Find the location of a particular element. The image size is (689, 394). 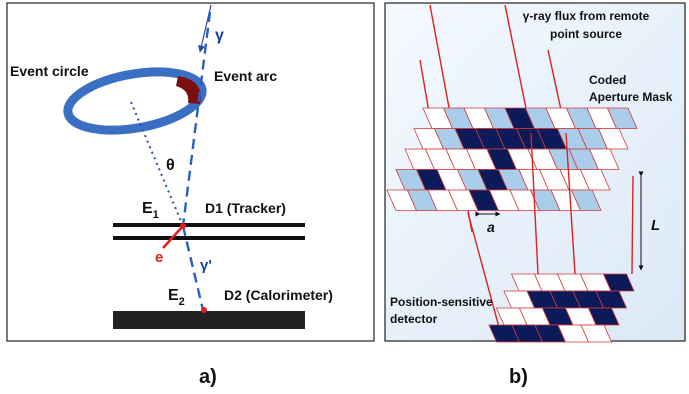

panel-a-caption: a) is located at coordinates (208, 377).